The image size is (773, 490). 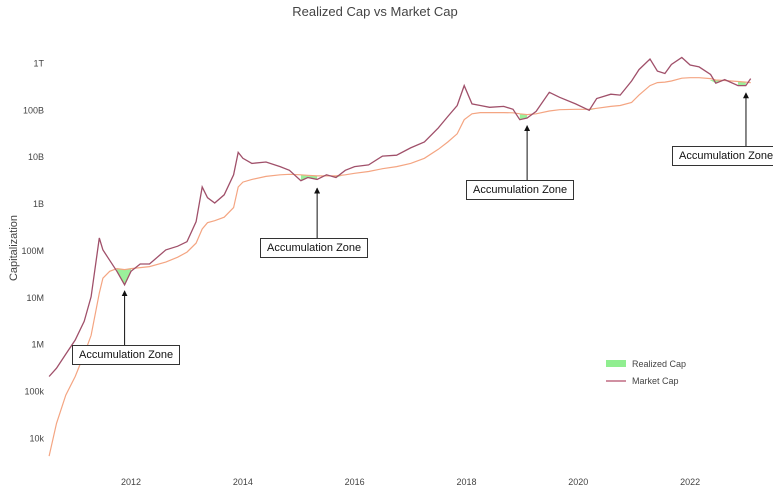 I want to click on y-tick-label: 10k, so click(x=36, y=438).